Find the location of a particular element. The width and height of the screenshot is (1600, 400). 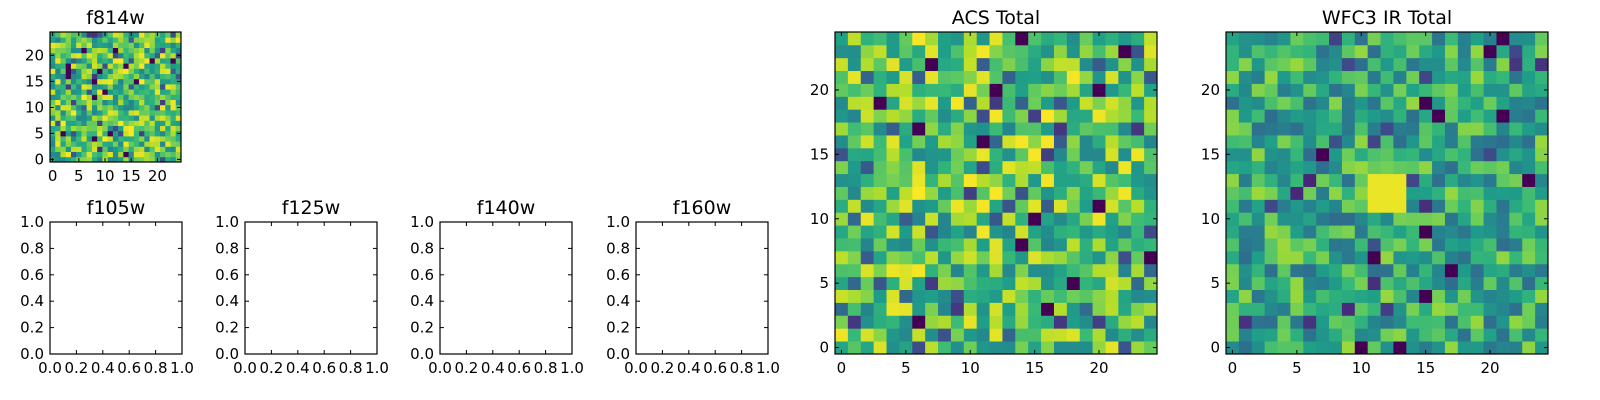

x-tick-label: 15 is located at coordinates (1034, 368).